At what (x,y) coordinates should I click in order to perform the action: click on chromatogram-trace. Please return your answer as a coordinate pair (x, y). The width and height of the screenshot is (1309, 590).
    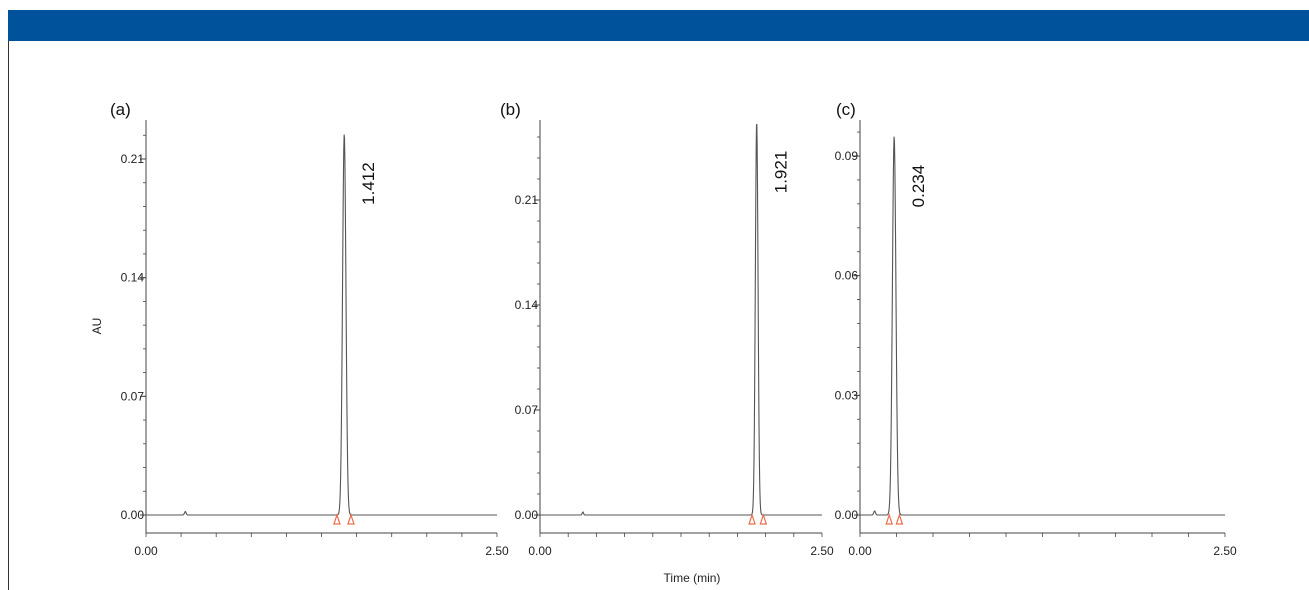
    Looking at the image, I should click on (681, 319).